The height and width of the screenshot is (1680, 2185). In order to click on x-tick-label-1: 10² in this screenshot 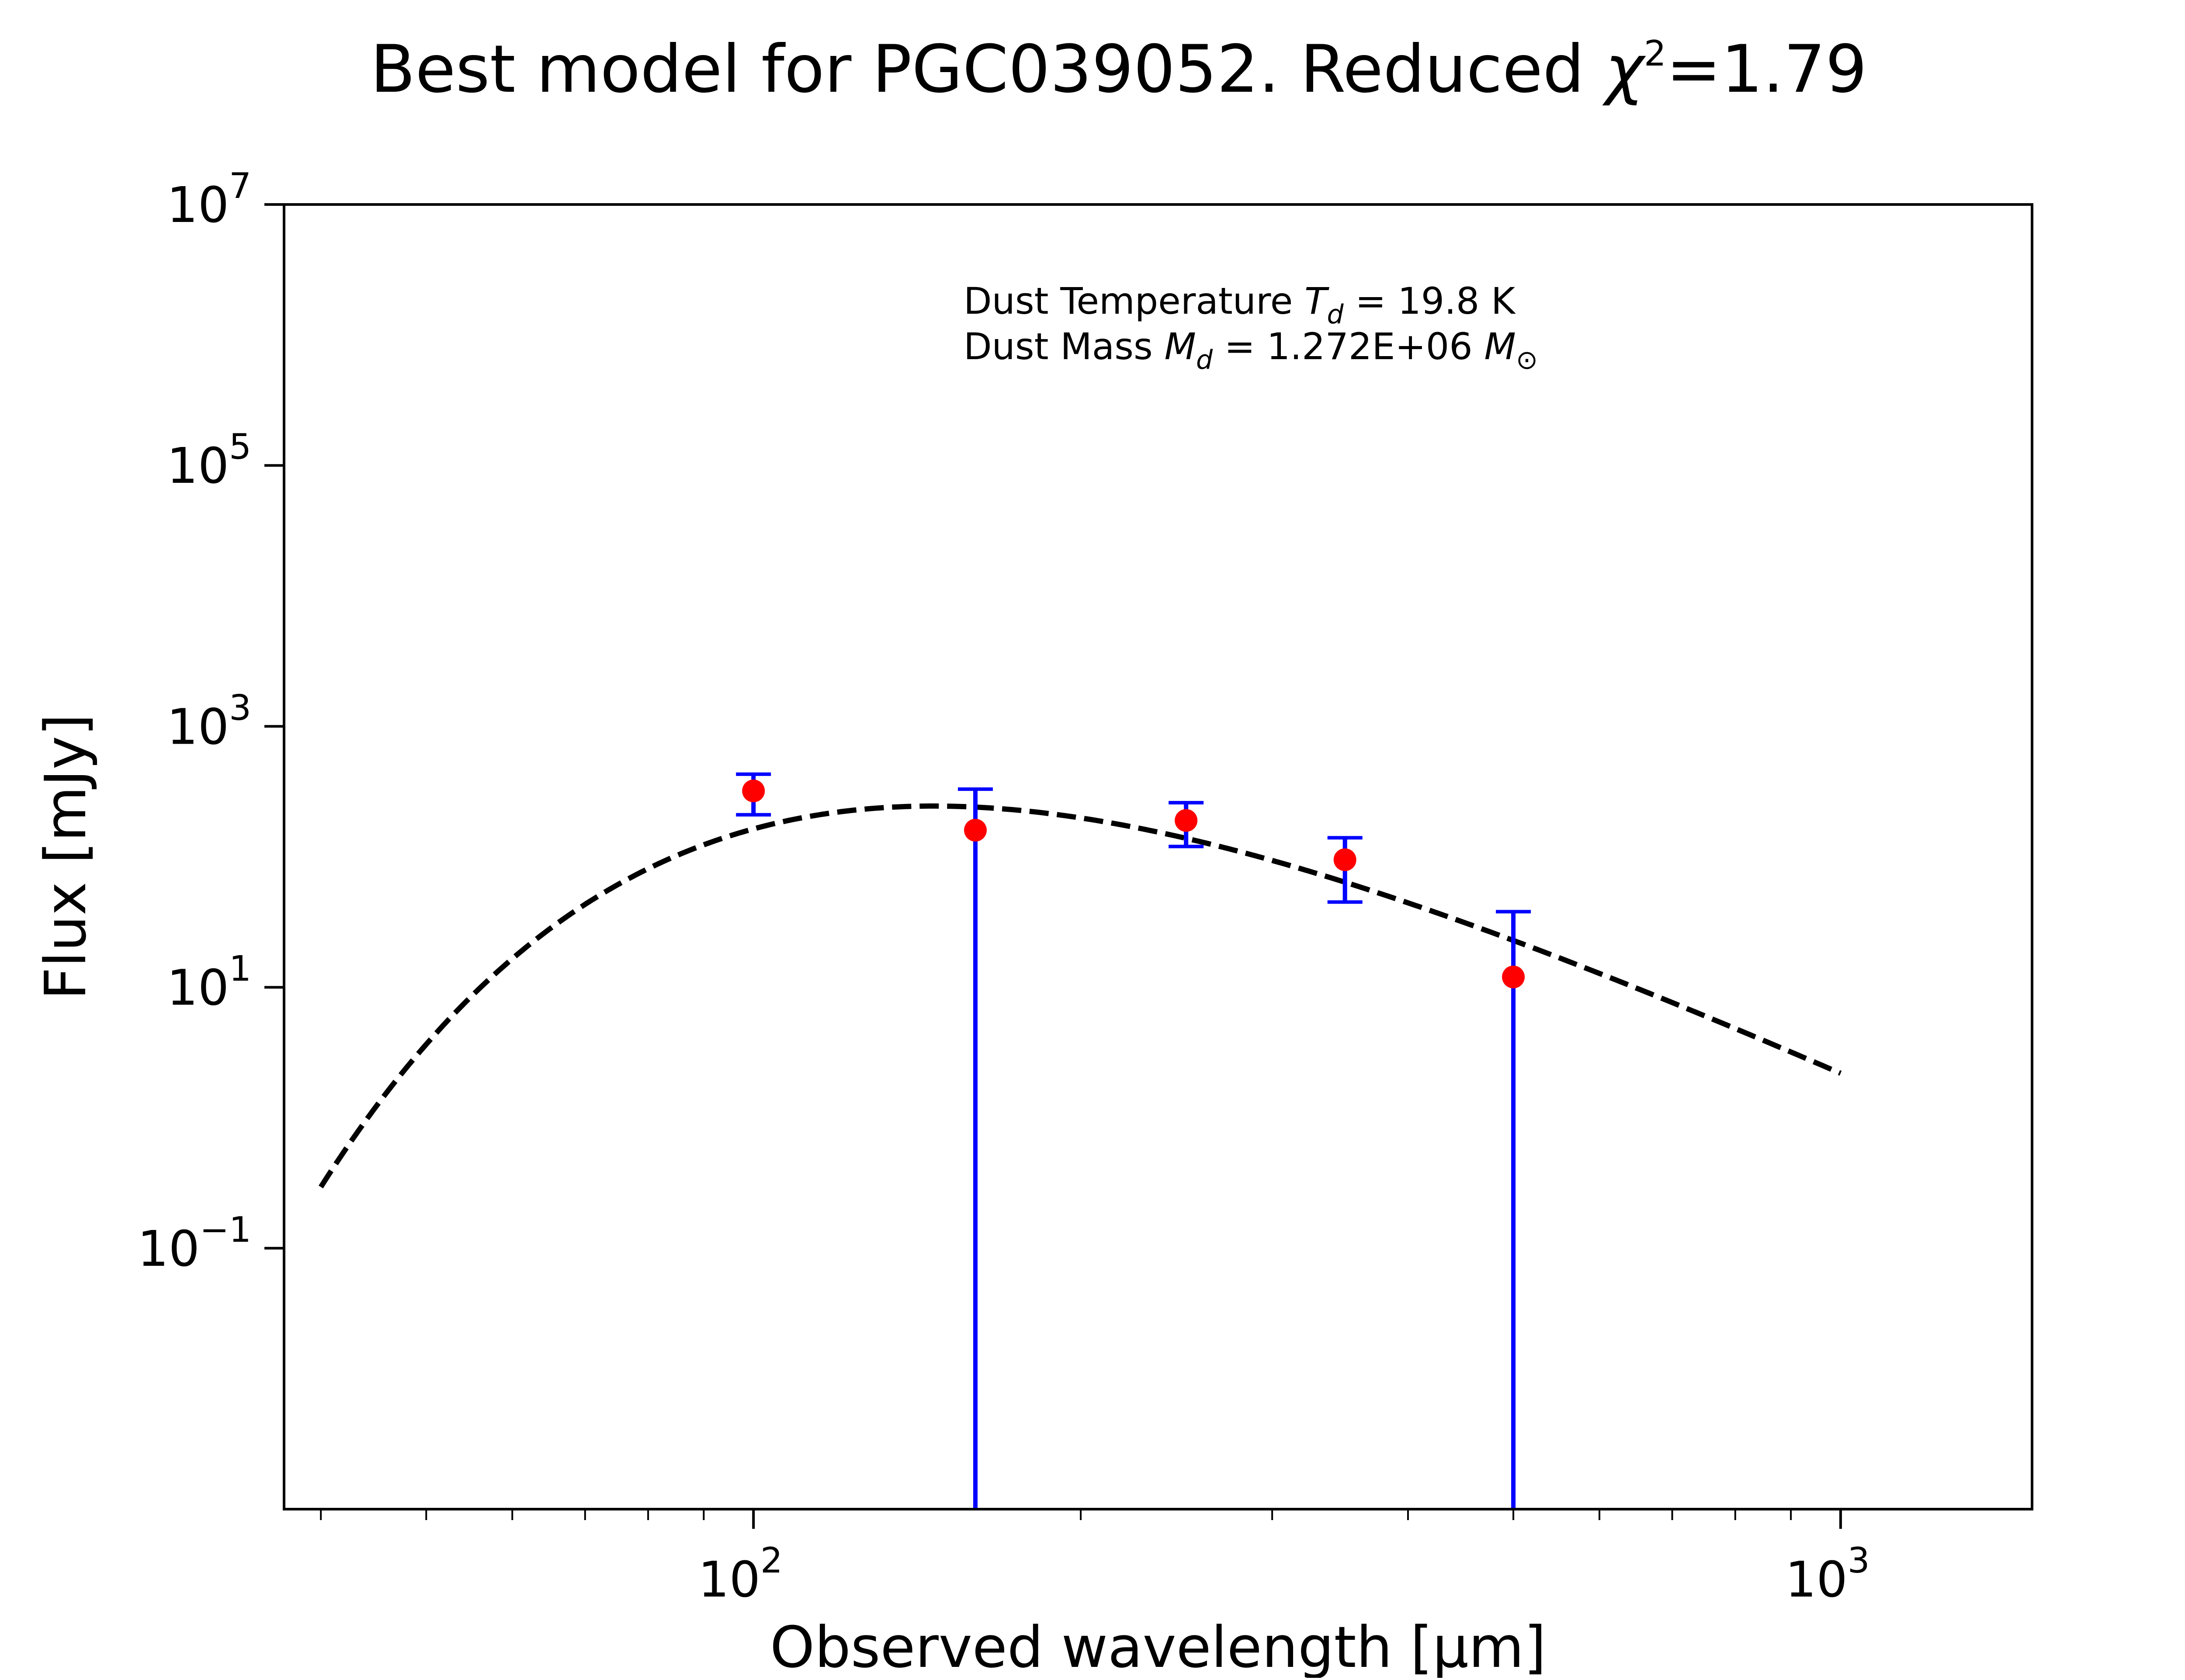, I will do `click(740, 1574)`.